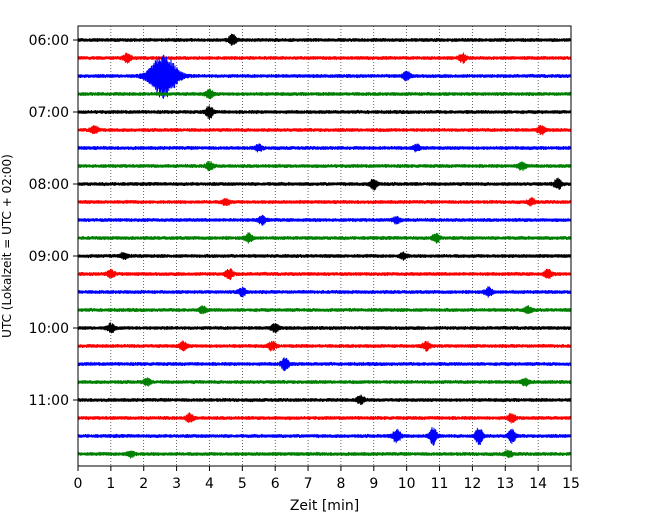 Image resolution: width=650 pixels, height=520 pixels. What do you see at coordinates (340, 484) in the screenshot?
I see `x-tick-label: 8` at bounding box center [340, 484].